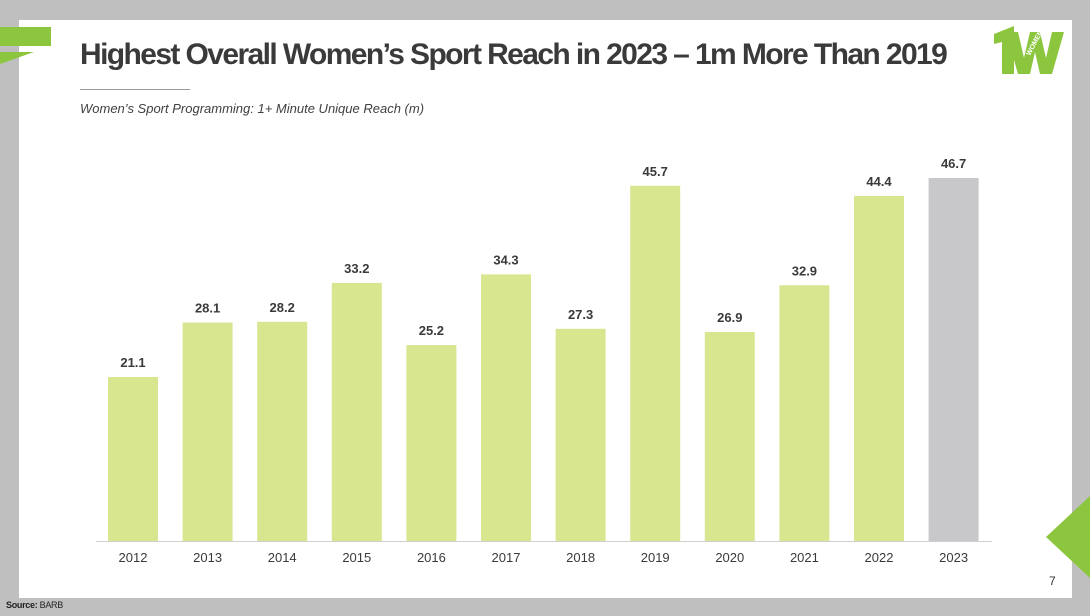  What do you see at coordinates (22, 605) in the screenshot?
I see `source-label: Source:` at bounding box center [22, 605].